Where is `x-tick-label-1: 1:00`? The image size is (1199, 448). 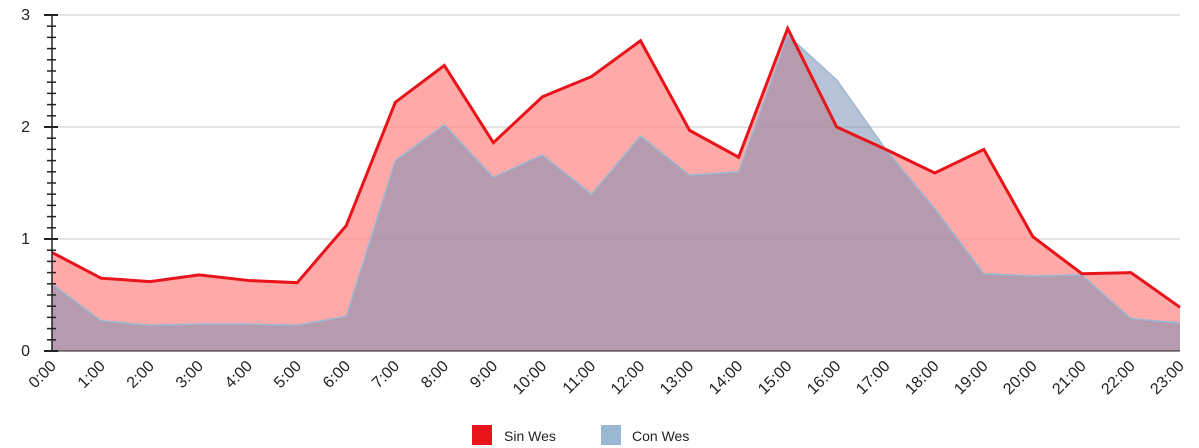 x-tick-label-1: 1:00 is located at coordinates (92, 375).